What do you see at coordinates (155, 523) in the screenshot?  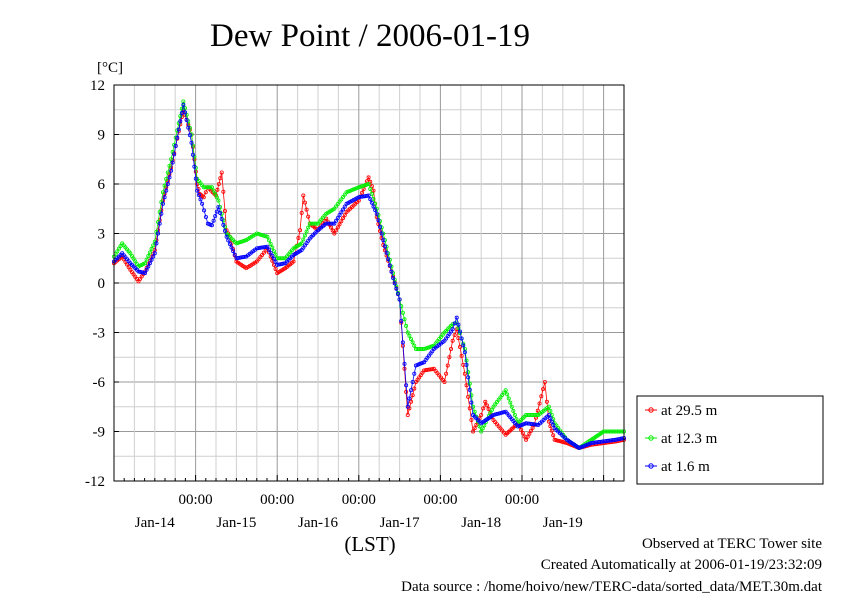 I see `x-date-label: Jan-14` at bounding box center [155, 523].